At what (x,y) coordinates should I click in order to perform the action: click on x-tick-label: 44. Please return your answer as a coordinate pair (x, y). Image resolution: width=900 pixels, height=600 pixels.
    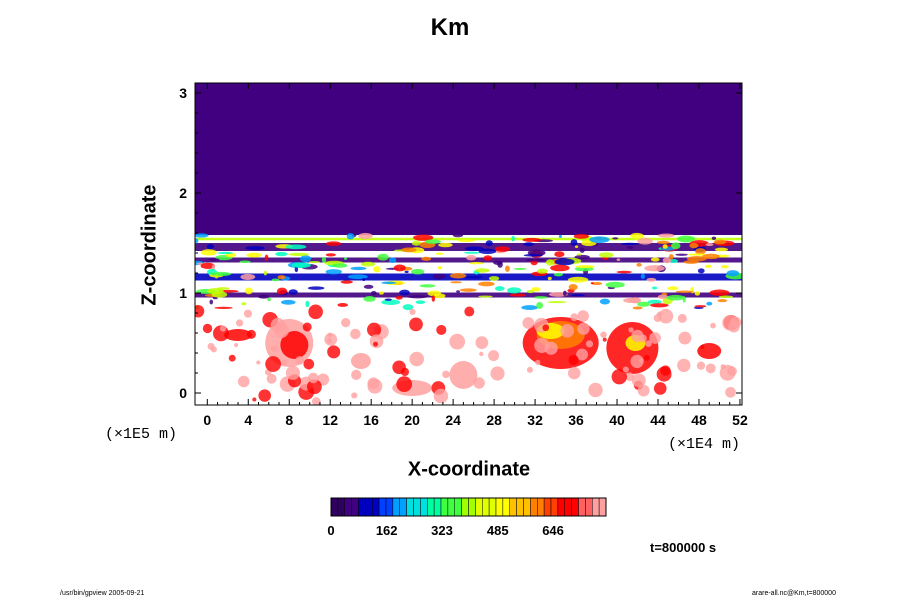
    Looking at the image, I should click on (658, 420).